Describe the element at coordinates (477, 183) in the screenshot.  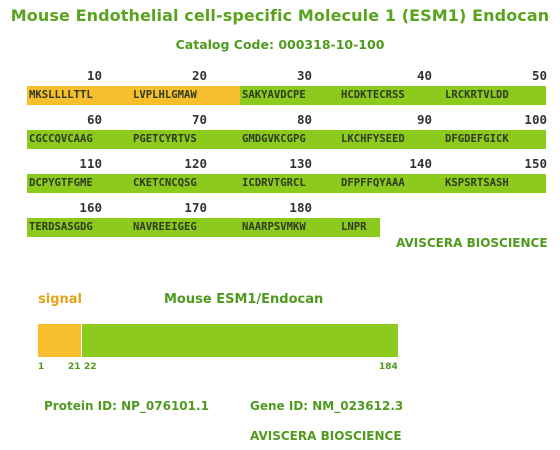
I see `sequence-chunk: KSPSRTSASH` at that location.